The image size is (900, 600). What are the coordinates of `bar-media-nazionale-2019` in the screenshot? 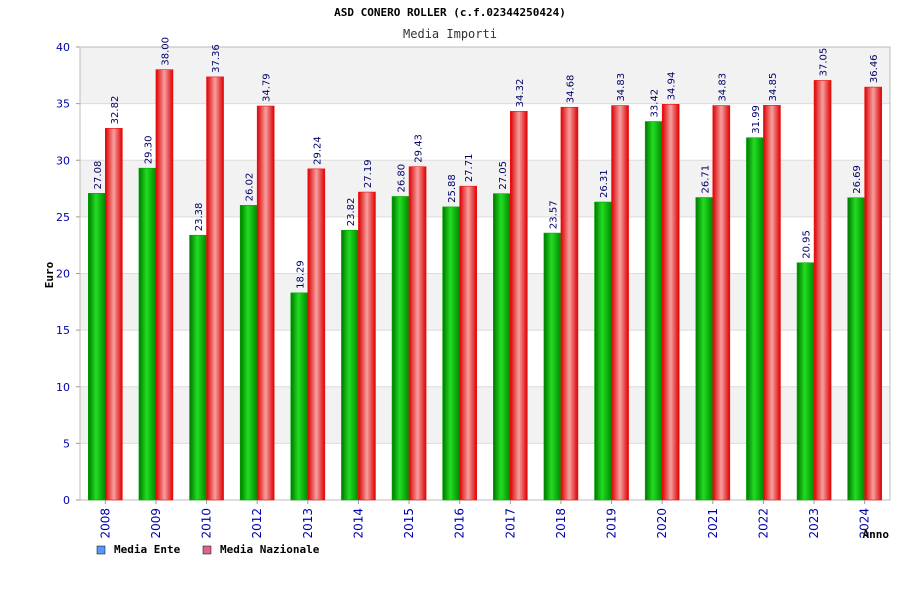 It's located at (620, 303).